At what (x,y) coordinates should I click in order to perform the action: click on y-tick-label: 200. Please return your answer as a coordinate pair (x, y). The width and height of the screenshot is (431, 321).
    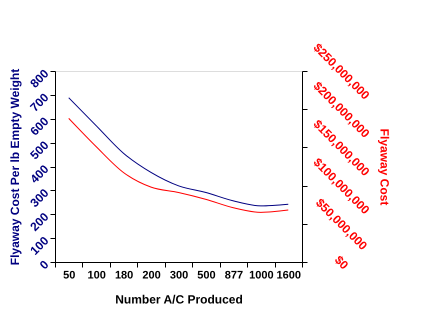
    Looking at the image, I should click on (39, 222).